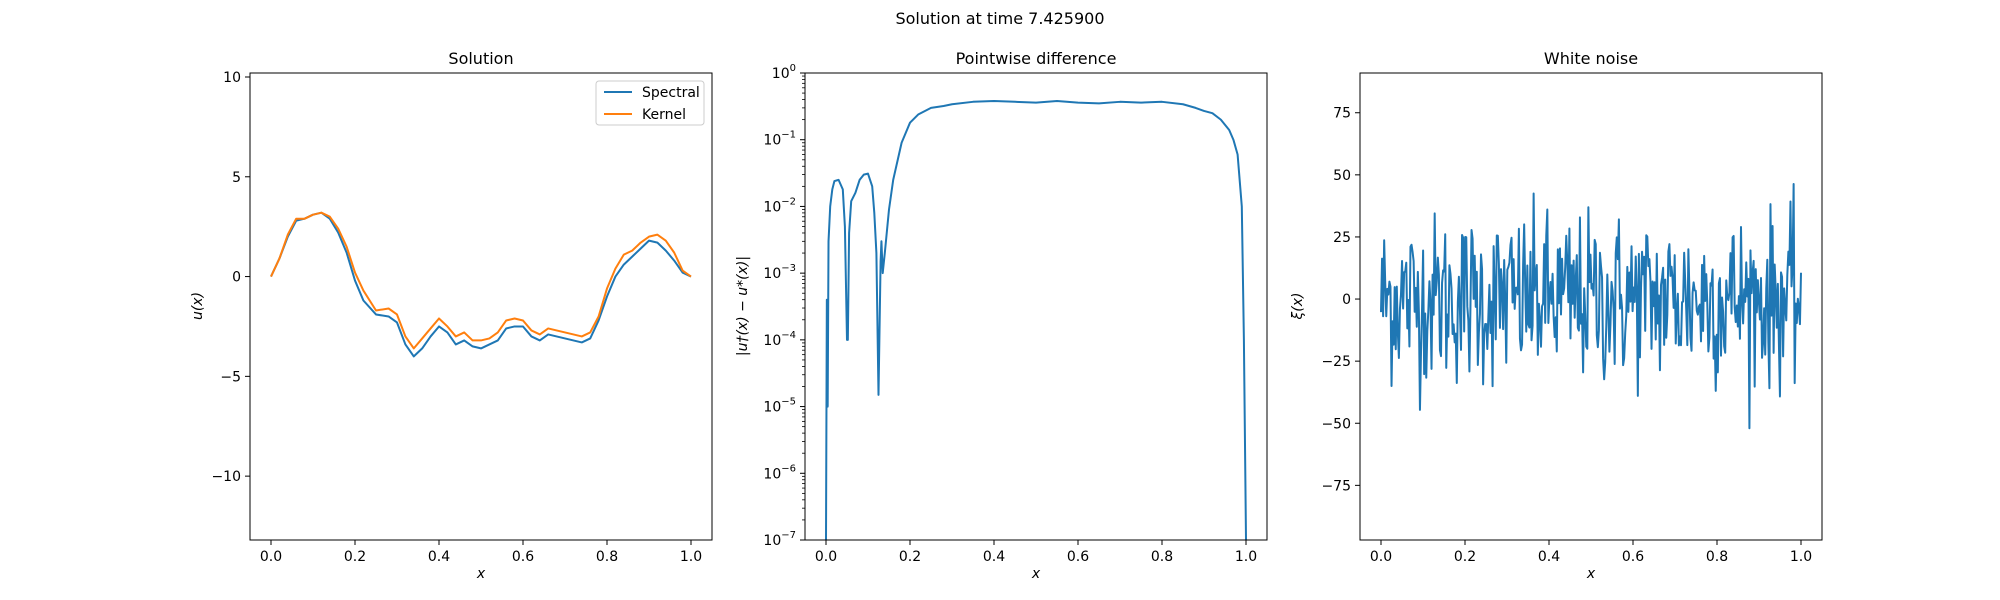  I want to click on solution-xtick-label: 0.8, so click(607, 557).